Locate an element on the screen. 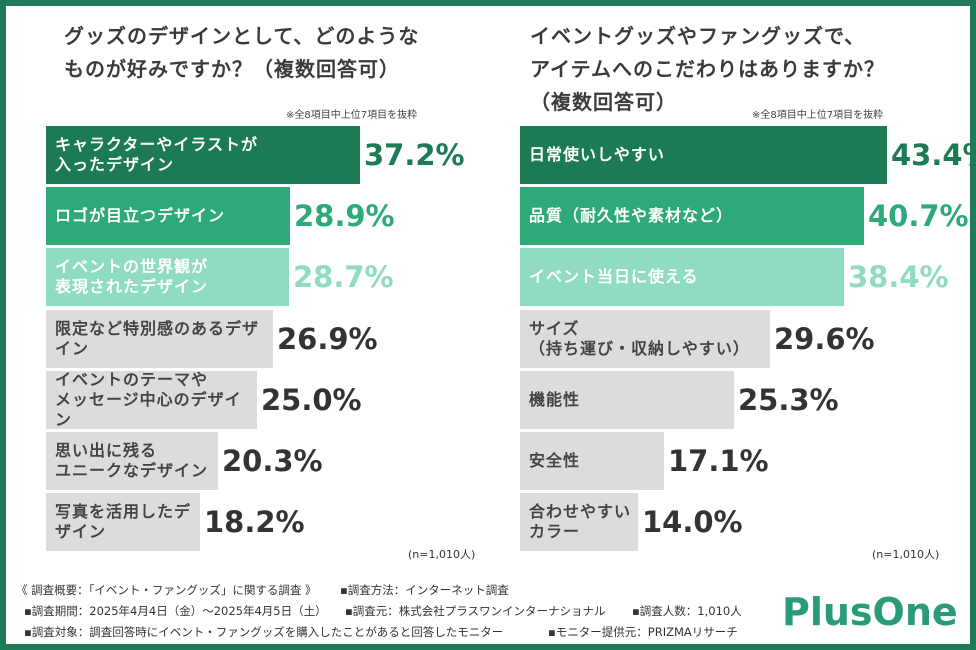 The image size is (976, 650). bar-label-6: 思い出に残る ユニークなデザイン is located at coordinates (132, 460).